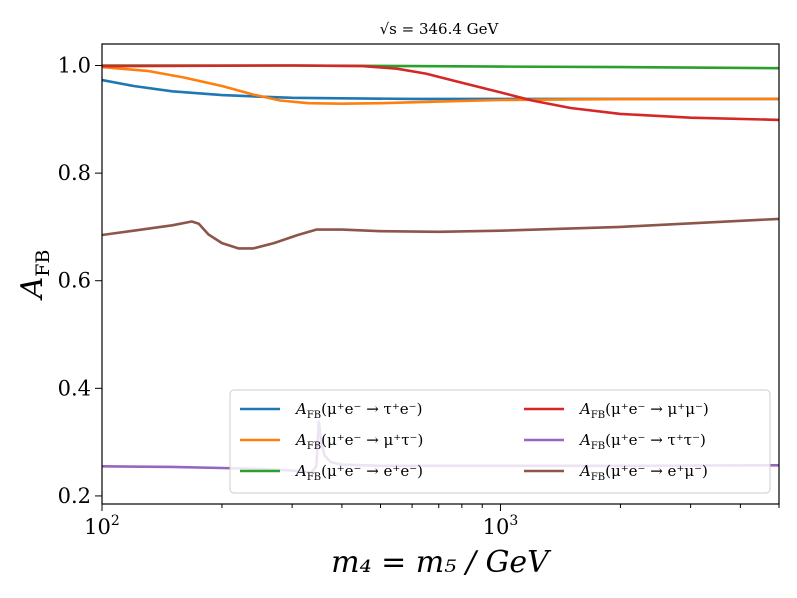 Image resolution: width=797 pixels, height=598 pixels. Describe the element at coordinates (501, 526) in the screenshot. I see `x-tick-label: 10³` at that location.